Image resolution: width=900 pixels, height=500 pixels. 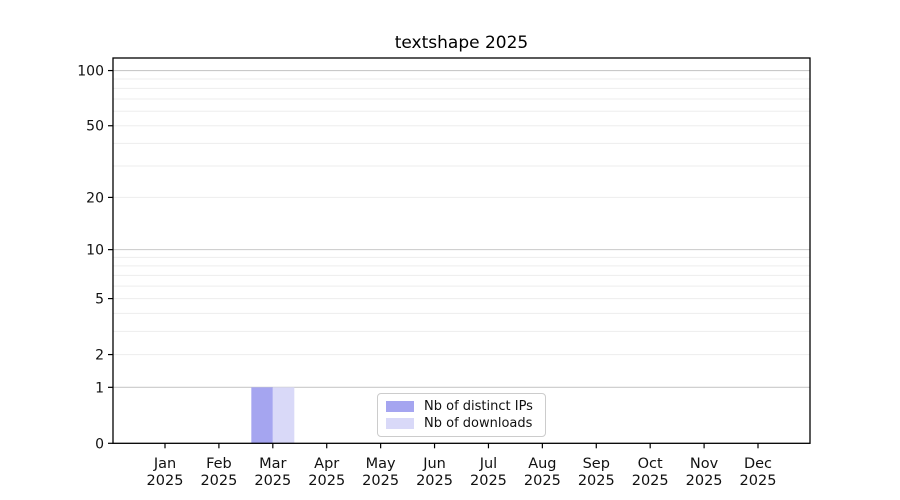 I want to click on x-tick-label-month: Apr, so click(x=326, y=464).